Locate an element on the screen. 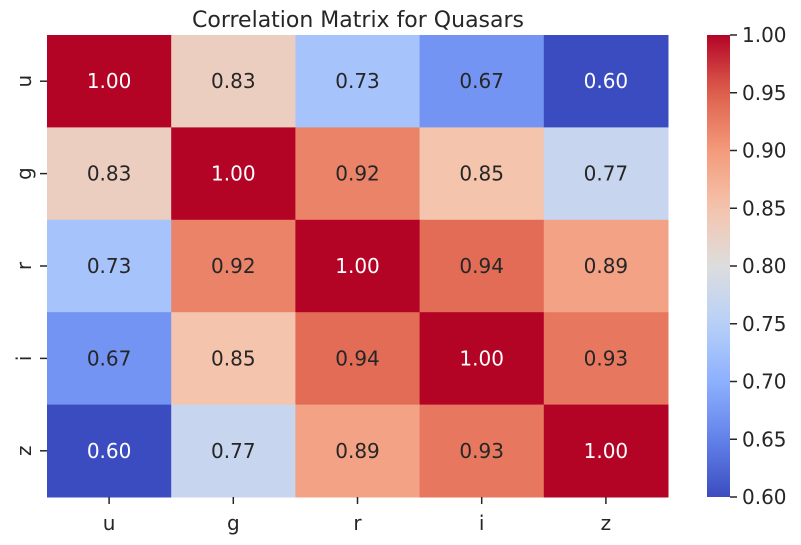 Image resolution: width=801 pixels, height=545 pixels. cell-value-label-u-z: 0.60 is located at coordinates (606, 81).